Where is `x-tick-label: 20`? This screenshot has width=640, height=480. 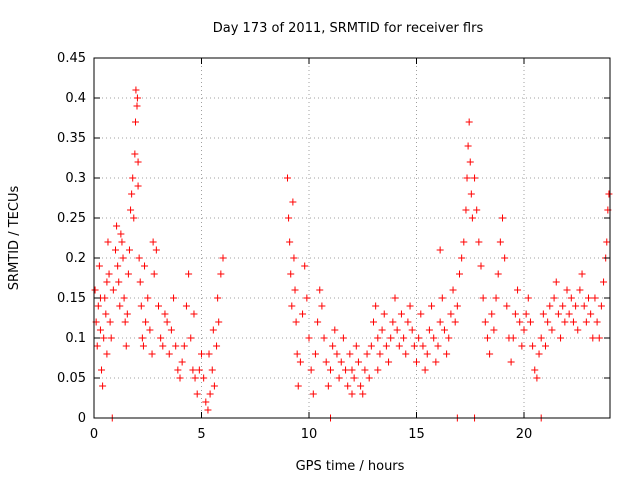 x-tick-label: 20 is located at coordinates (524, 434).